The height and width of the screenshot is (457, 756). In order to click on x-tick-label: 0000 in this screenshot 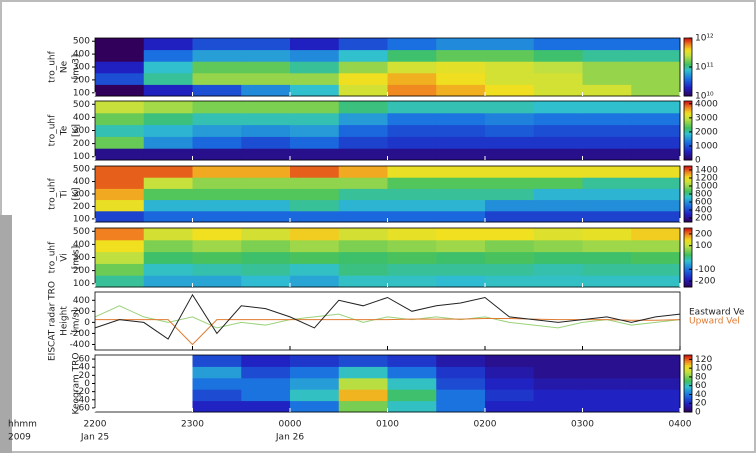, I will do `click(290, 425)`.